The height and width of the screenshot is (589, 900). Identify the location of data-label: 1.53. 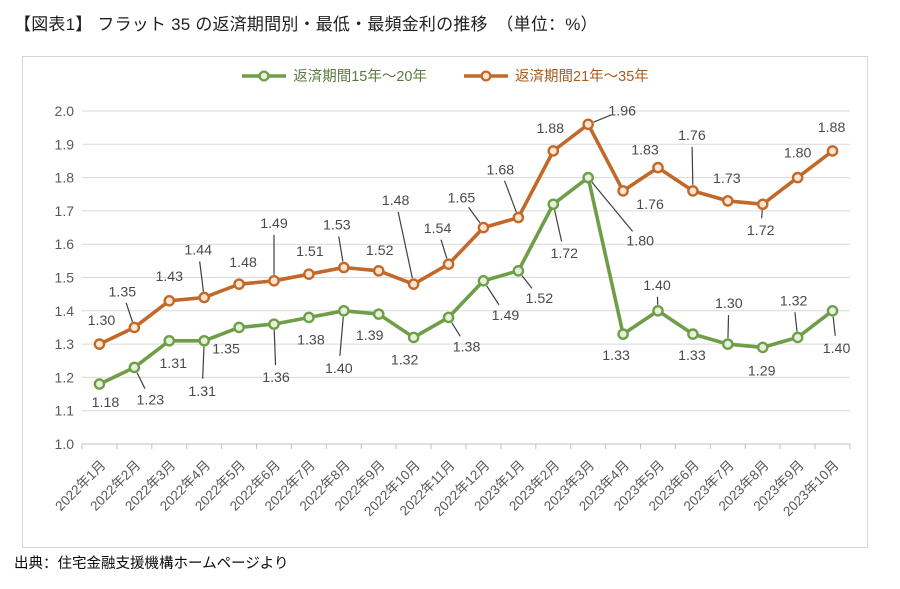
(337, 226).